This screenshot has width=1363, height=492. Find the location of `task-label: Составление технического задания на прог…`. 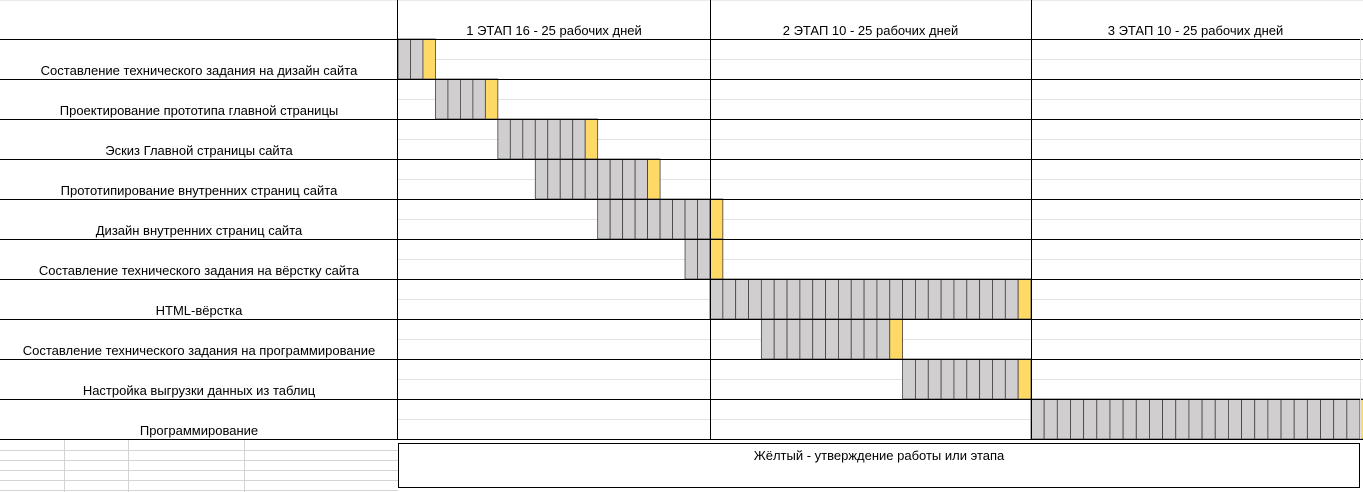

task-label: Составление технического задания на прог… is located at coordinates (199, 350).